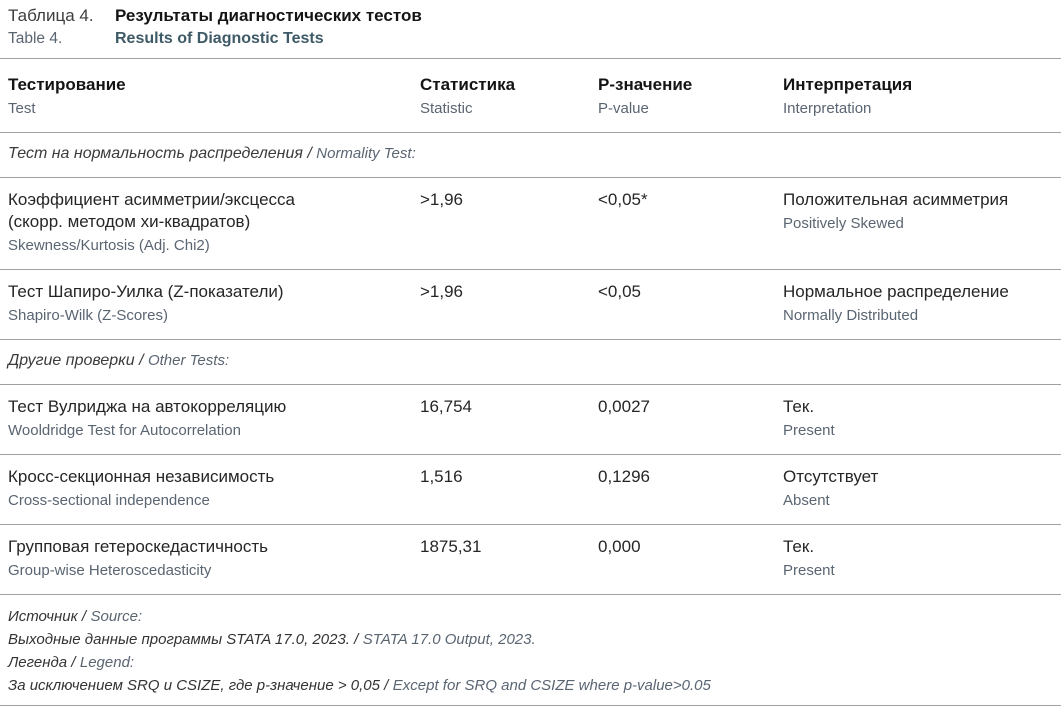 The width and height of the screenshot is (1061, 715). What do you see at coordinates (690, 96) in the screenshot?
I see `column-header-pvalue: P-значение P-value` at bounding box center [690, 96].